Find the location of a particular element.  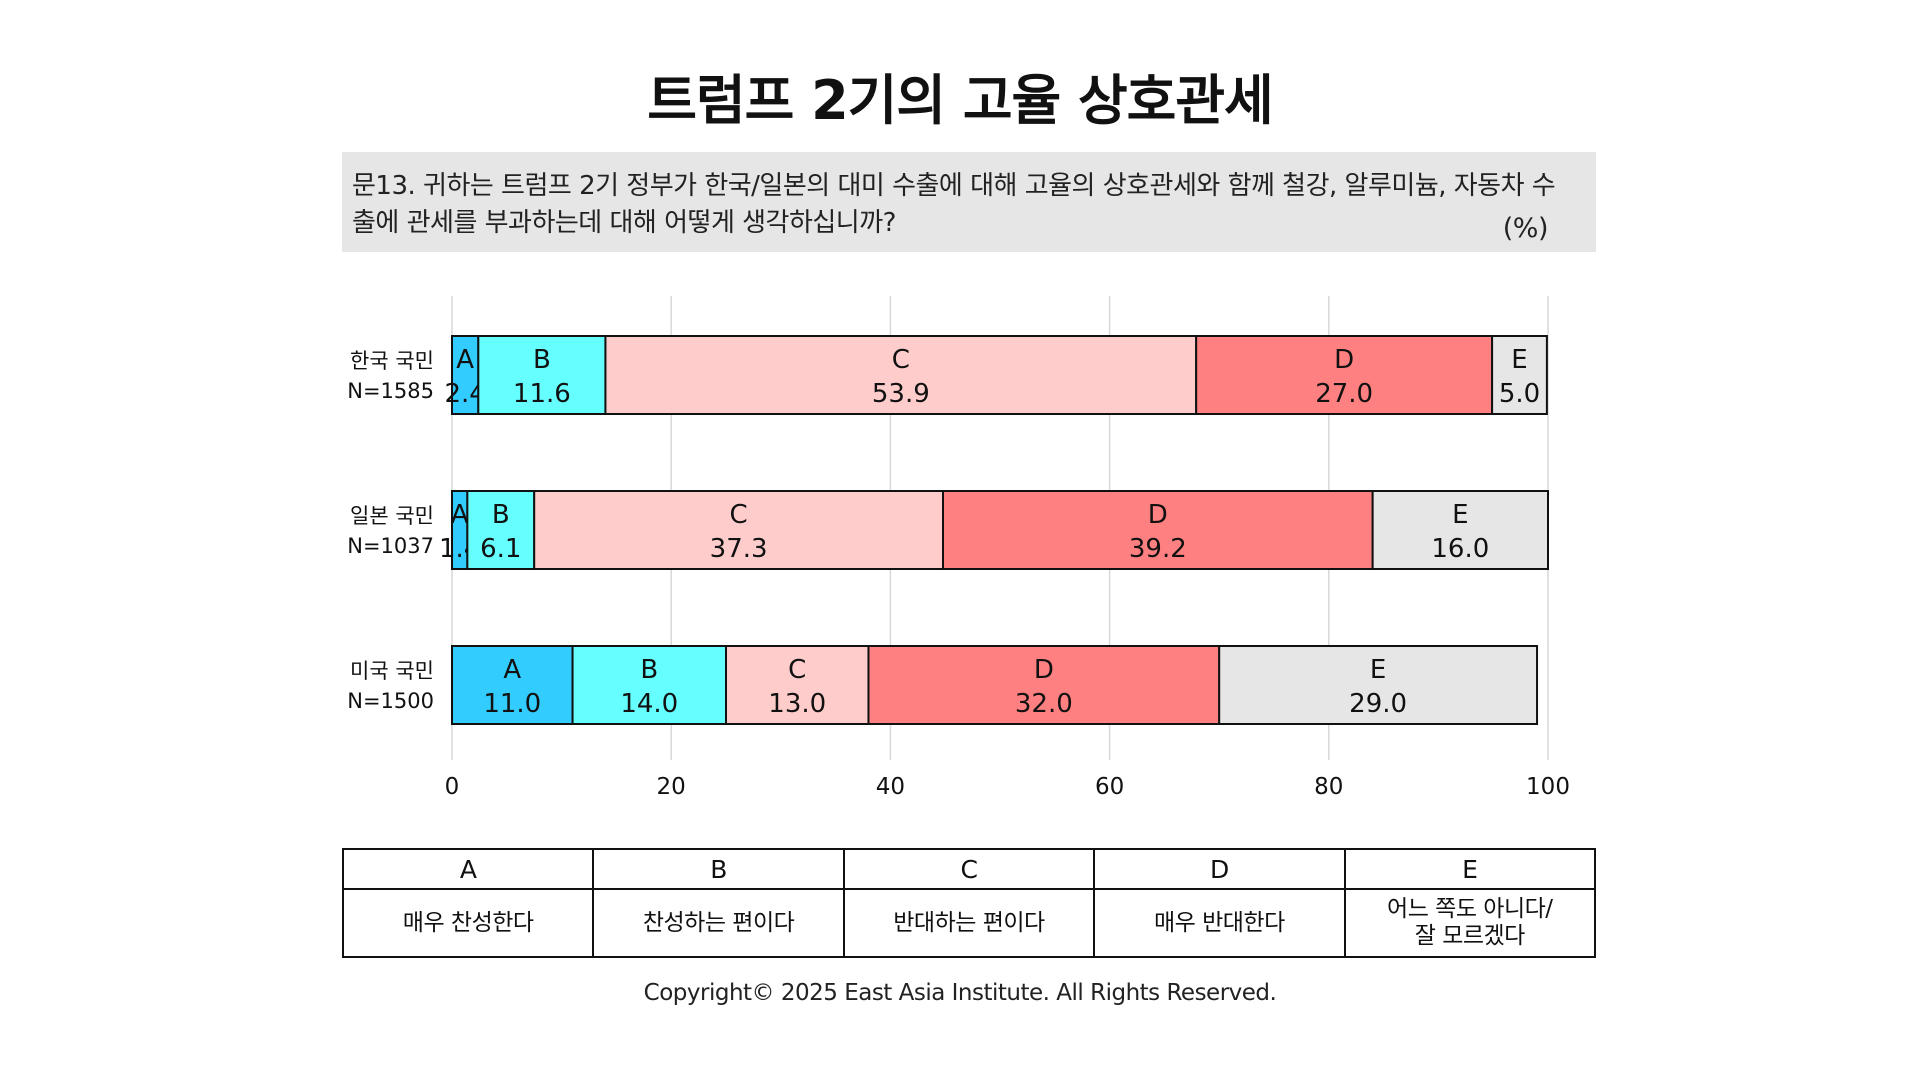

legend-desc-c-text: 반대하는 편이다 is located at coordinates (969, 922).